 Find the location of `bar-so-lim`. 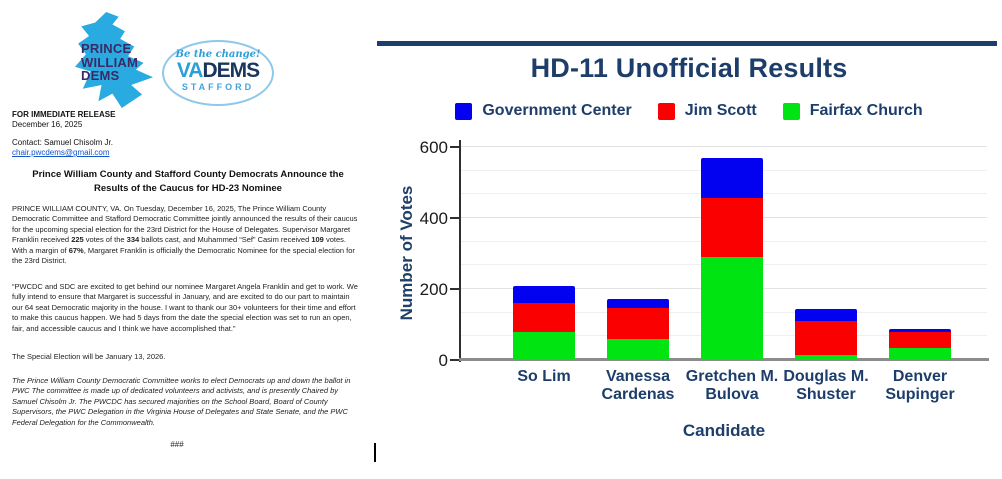

bar-so-lim is located at coordinates (544, 323).